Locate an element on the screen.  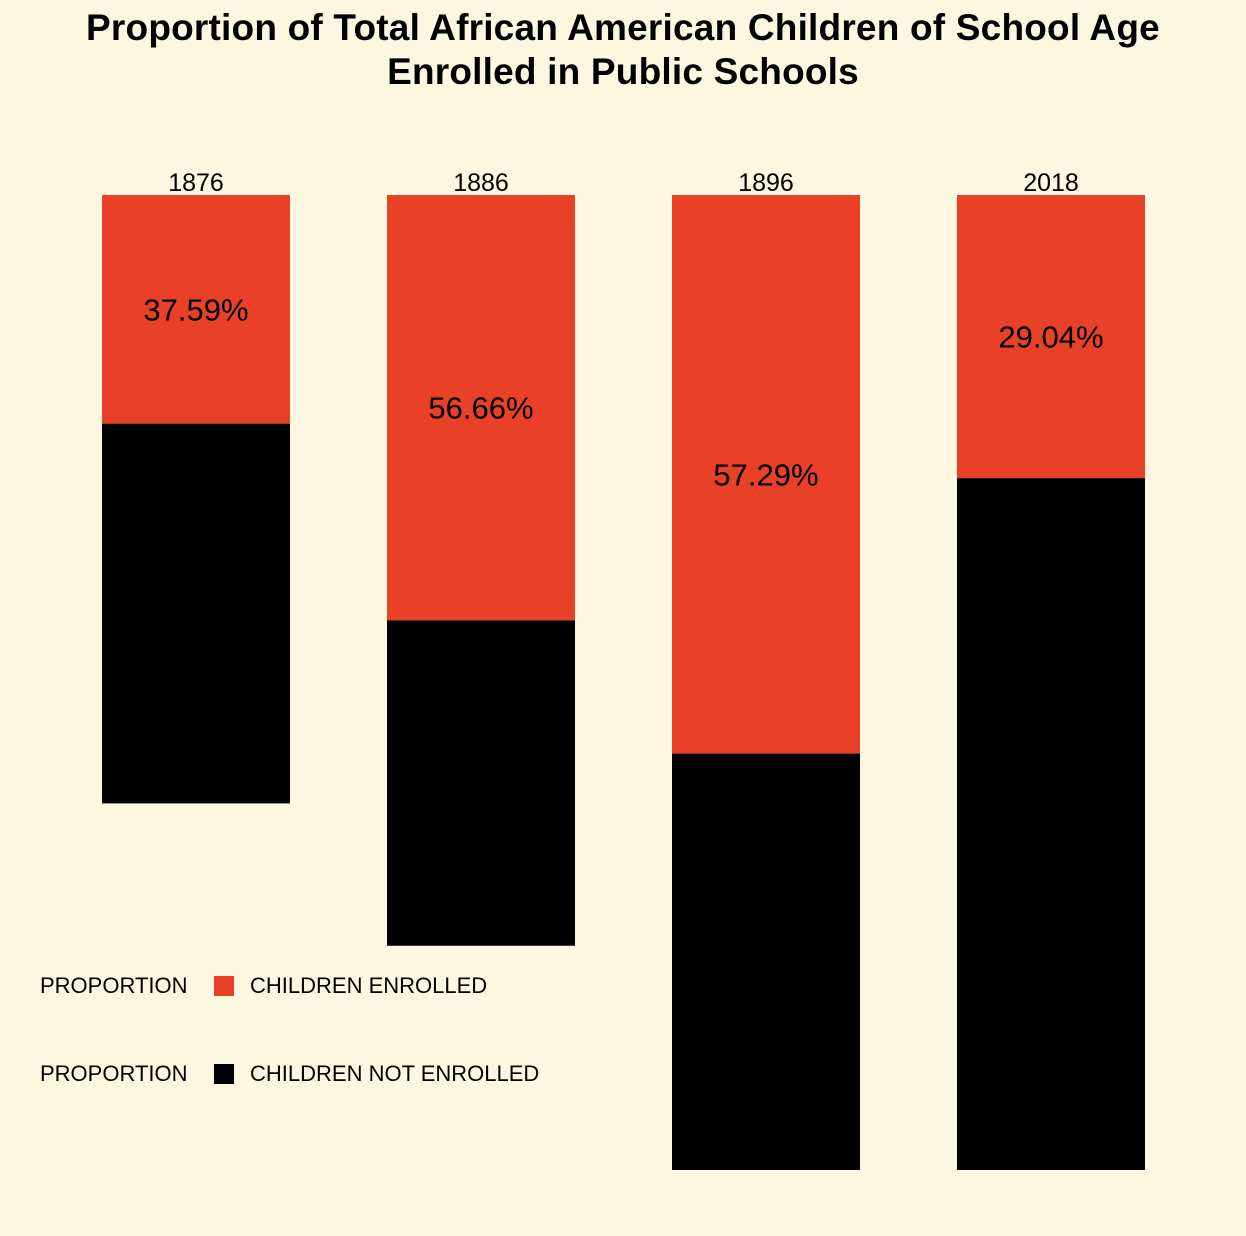
bar-group-2018: 2018 29.04% is located at coordinates (1051, 669).